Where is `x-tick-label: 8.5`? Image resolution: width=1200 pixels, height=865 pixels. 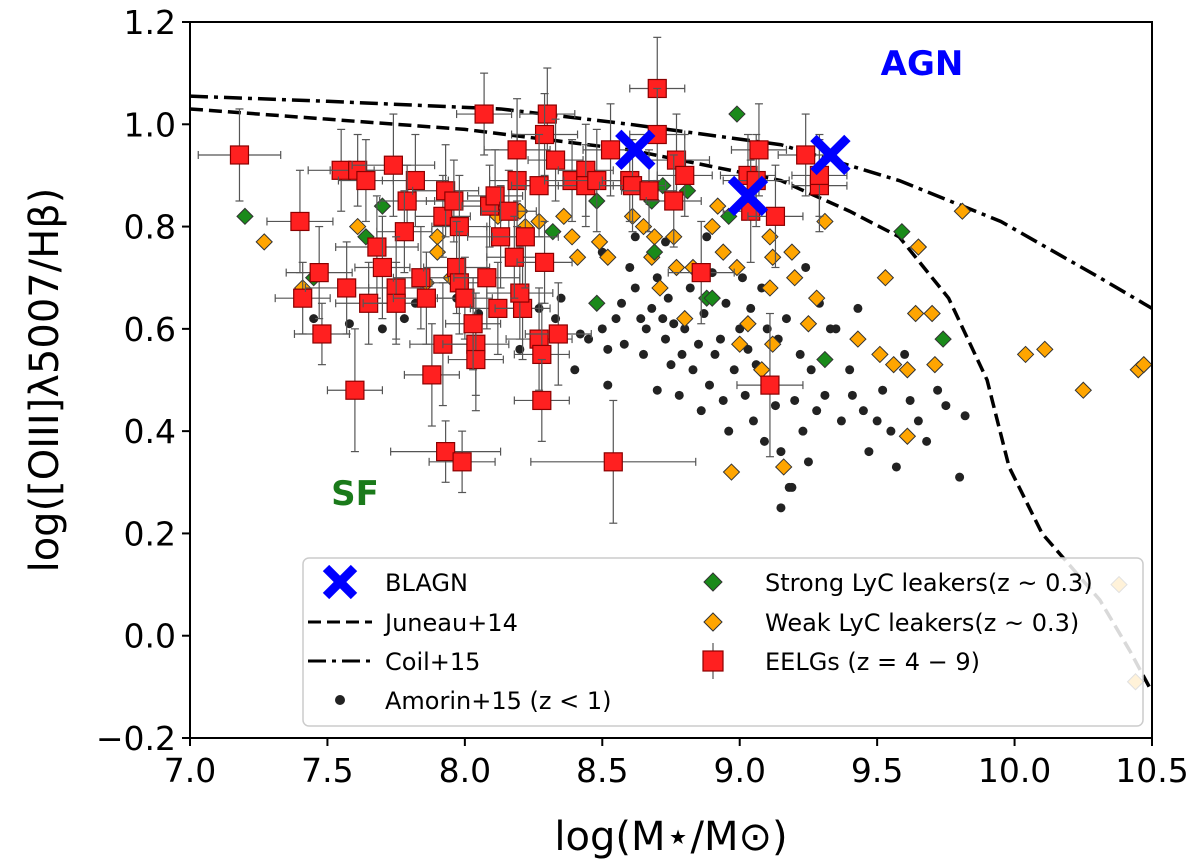 x-tick-label: 8.5 is located at coordinates (602, 770).